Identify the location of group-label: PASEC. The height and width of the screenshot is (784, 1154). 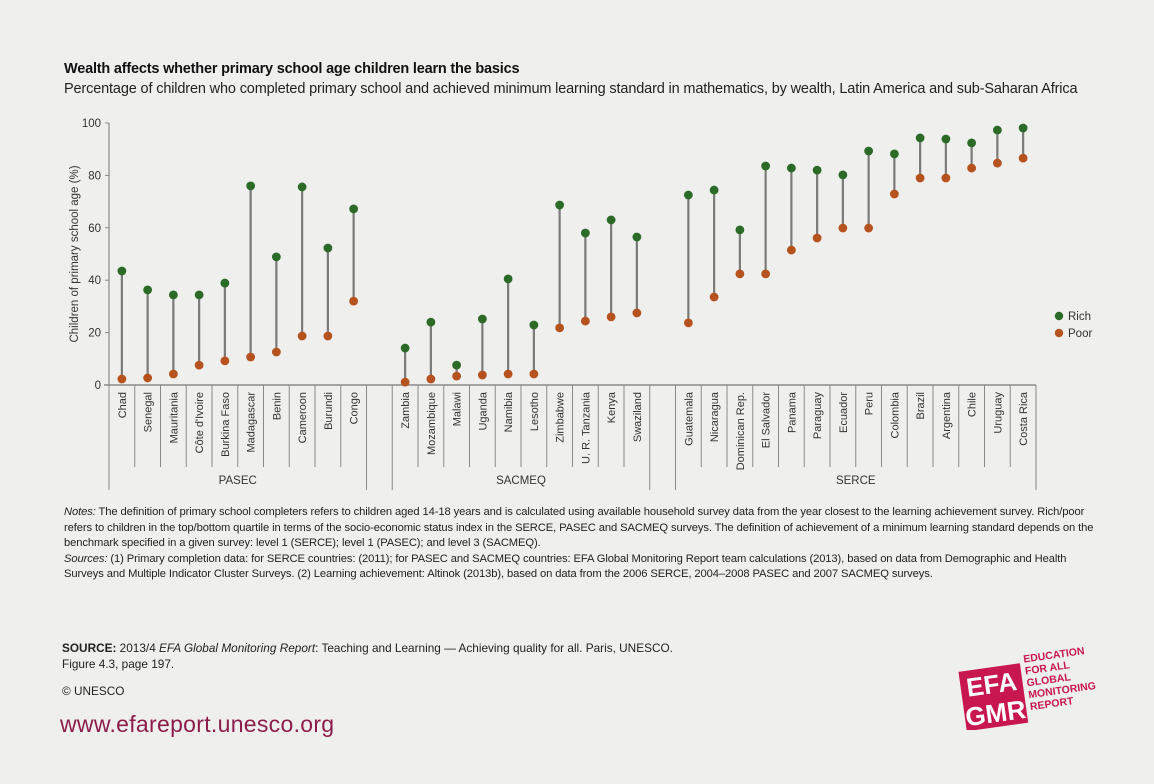
(238, 481).